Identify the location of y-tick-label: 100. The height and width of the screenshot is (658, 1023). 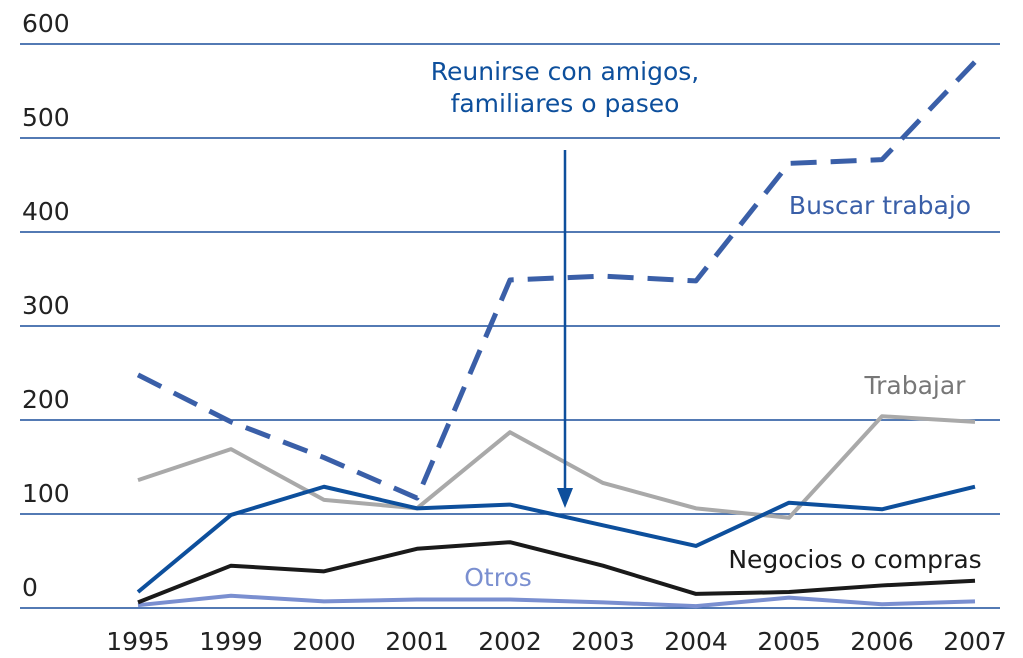
(46, 493).